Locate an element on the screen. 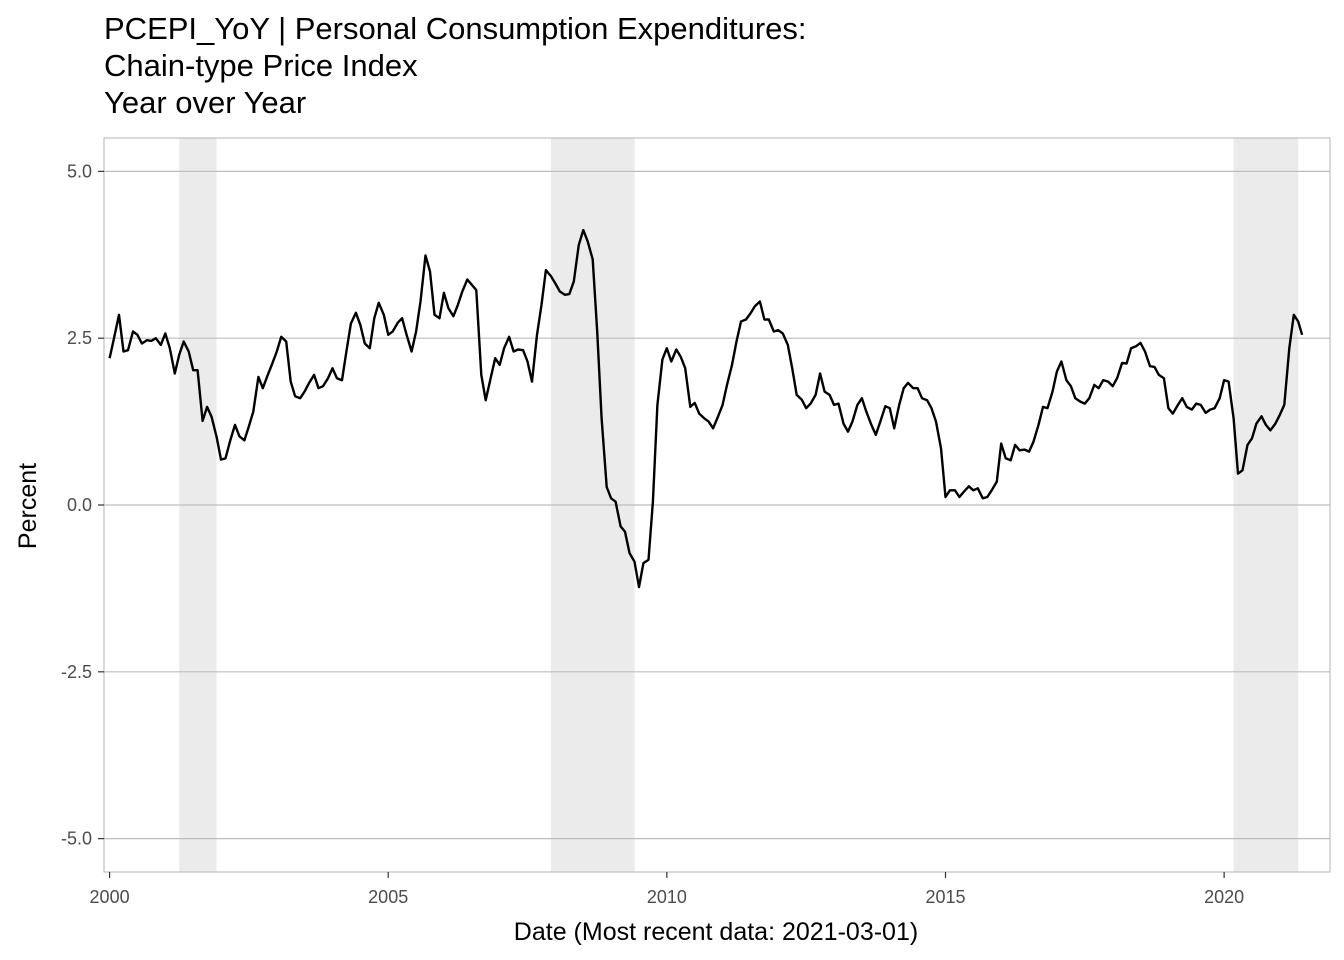  y-tick-label: -5.0 is located at coordinates (76, 839).